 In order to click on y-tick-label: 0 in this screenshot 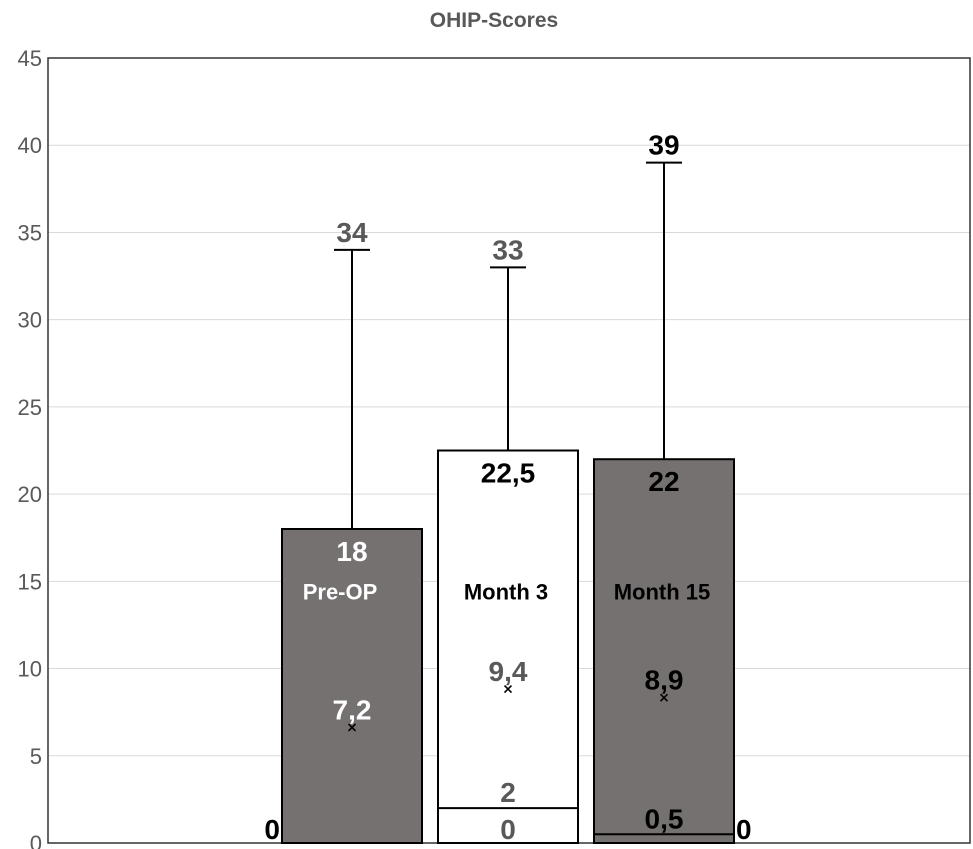, I will do `click(36, 840)`.